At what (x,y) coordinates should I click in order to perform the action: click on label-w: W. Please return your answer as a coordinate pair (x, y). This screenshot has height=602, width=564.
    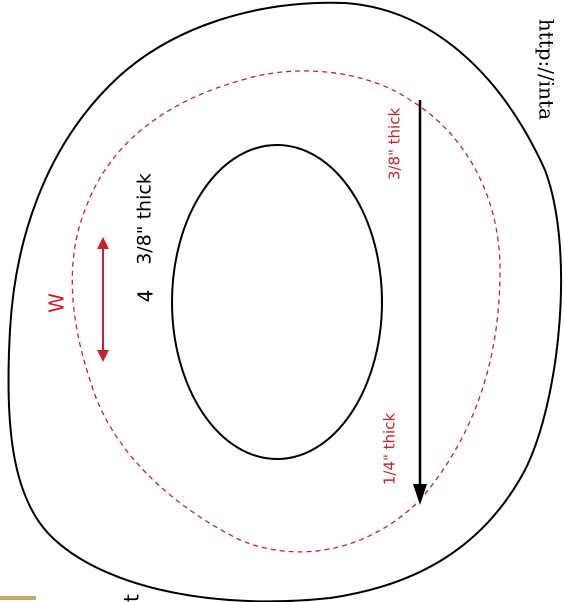
    Looking at the image, I should click on (57, 303).